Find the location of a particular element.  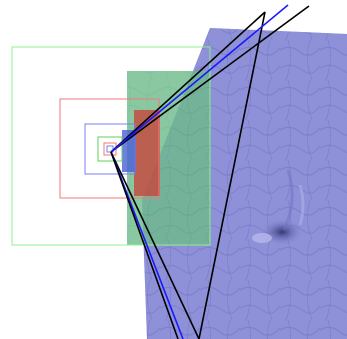

outline-box-medium is located at coordinates (109, 148).